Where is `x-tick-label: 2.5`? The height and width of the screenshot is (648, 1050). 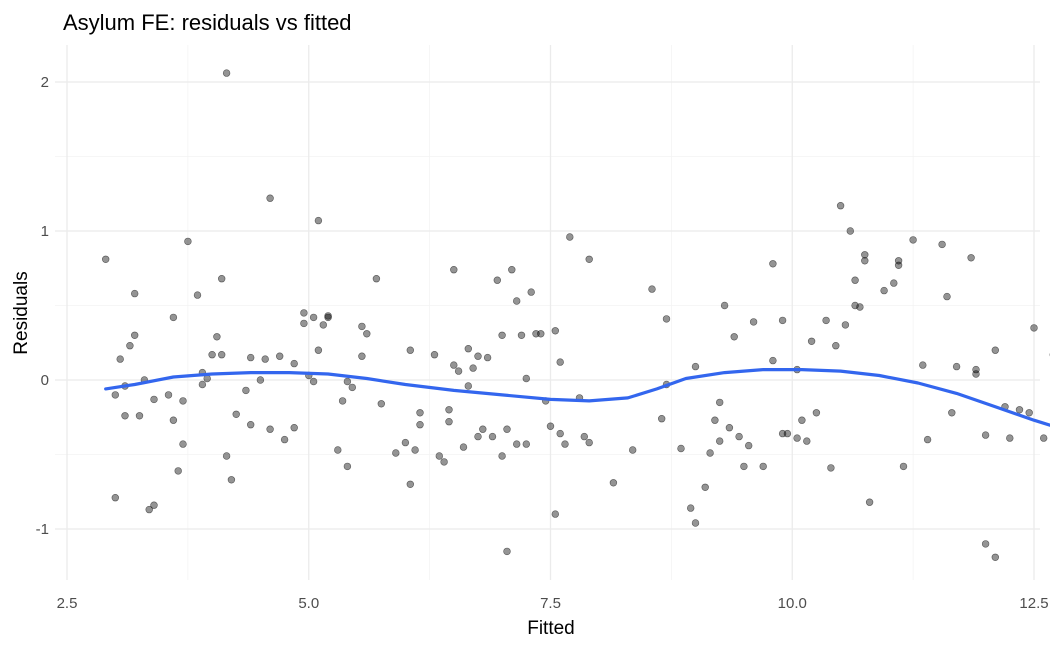 x-tick-label: 2.5 is located at coordinates (67, 603).